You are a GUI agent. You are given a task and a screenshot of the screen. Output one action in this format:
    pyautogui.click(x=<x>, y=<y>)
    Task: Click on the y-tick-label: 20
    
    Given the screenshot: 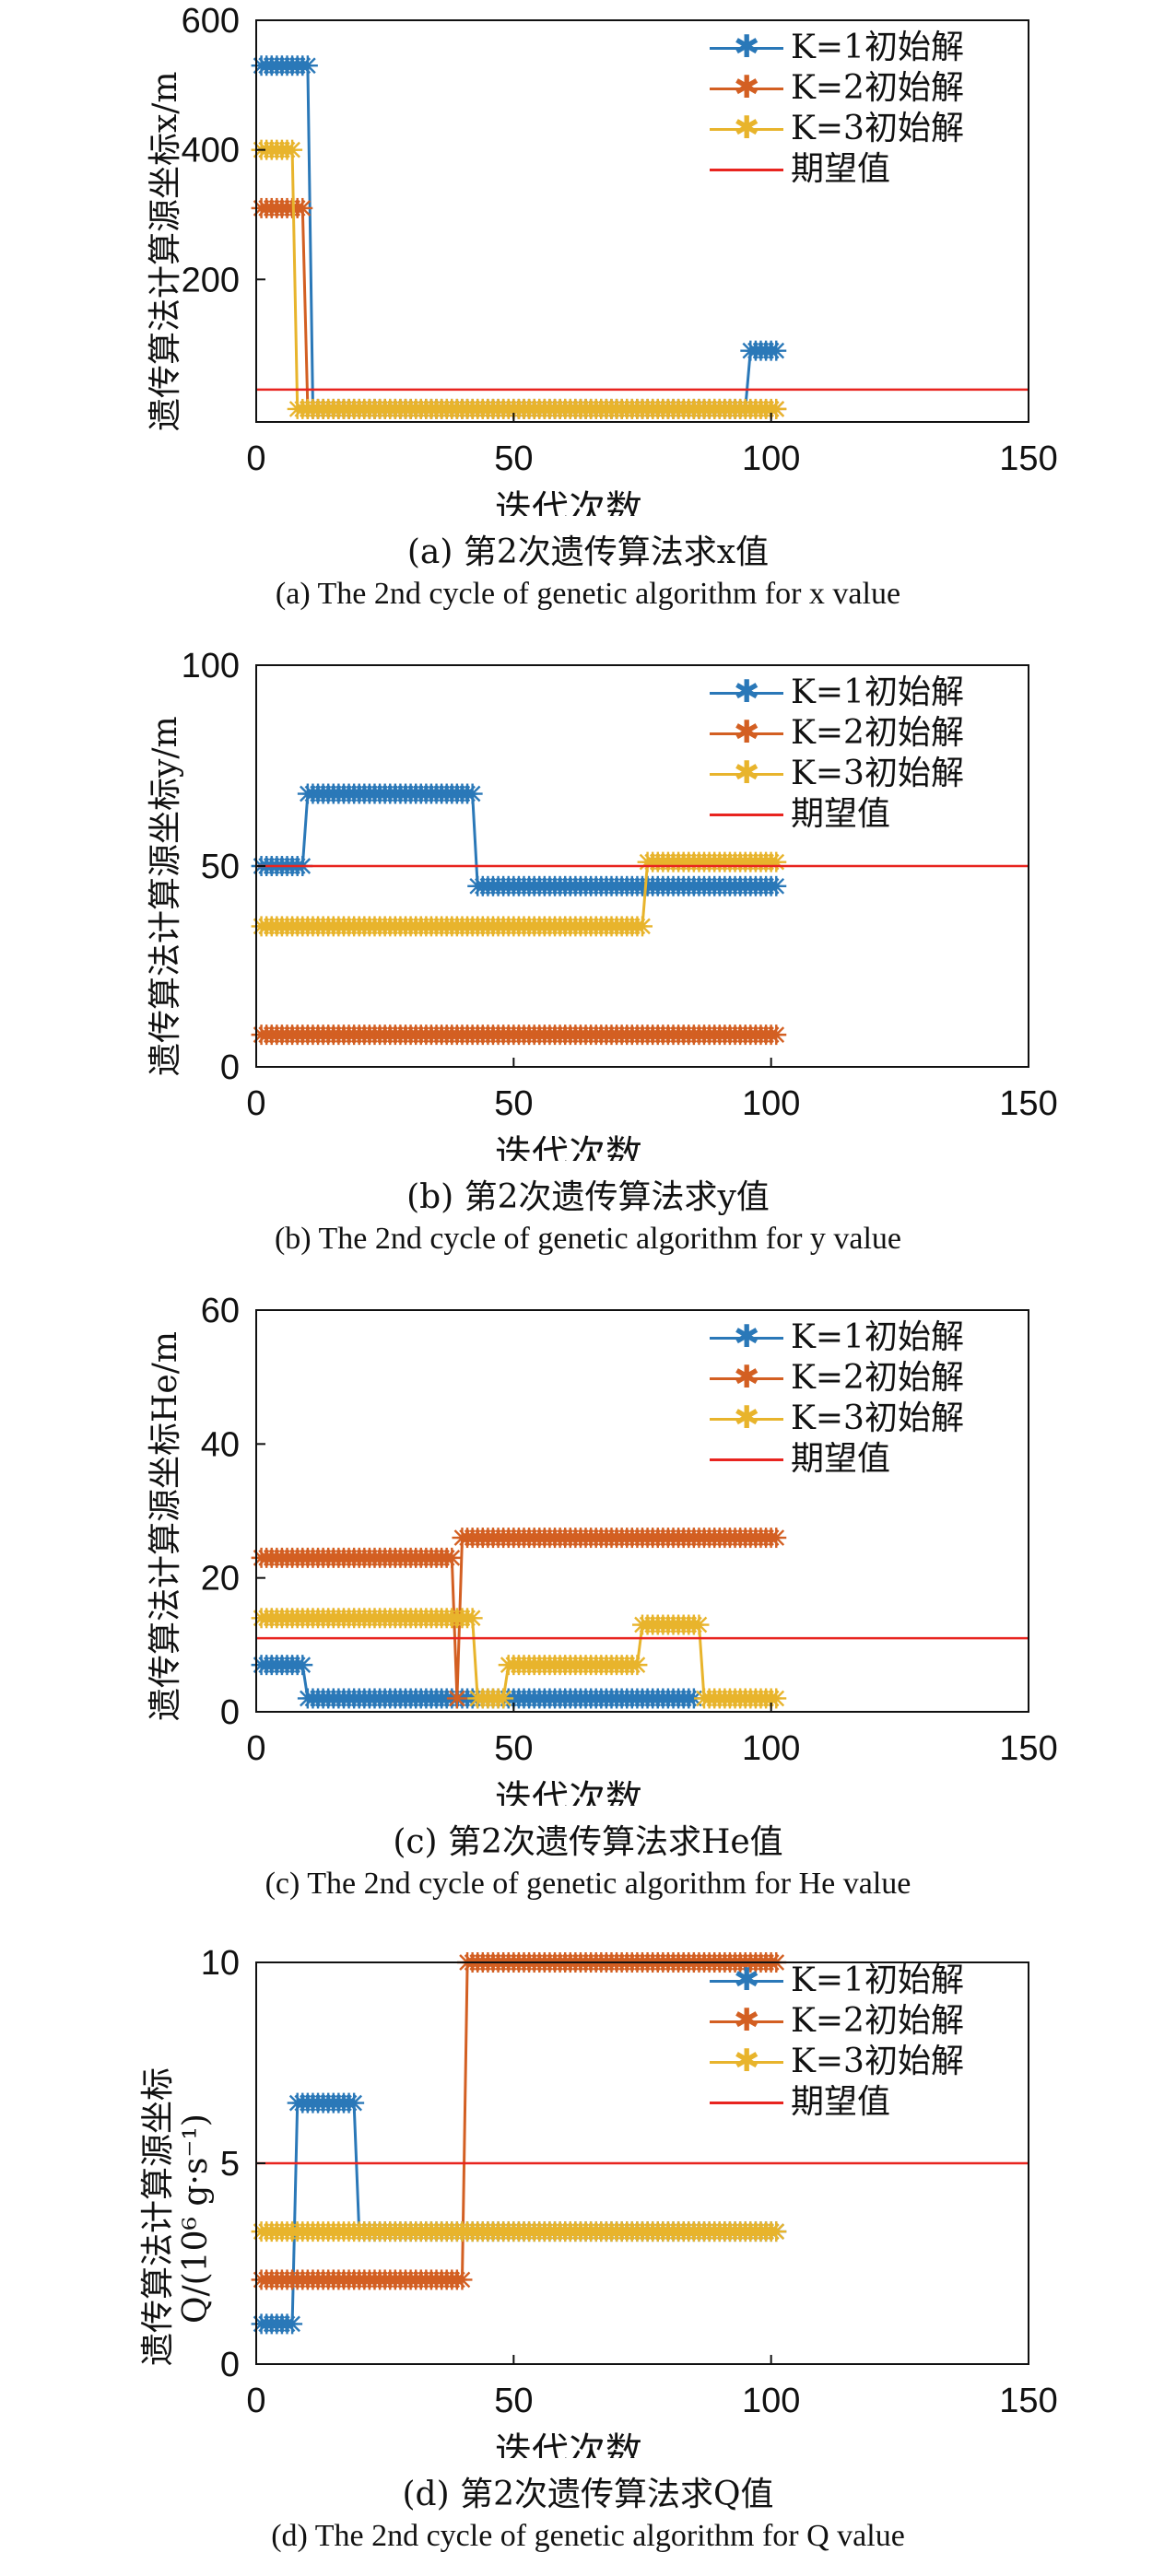 What is the action you would take?
    pyautogui.click(x=220, y=1579)
    